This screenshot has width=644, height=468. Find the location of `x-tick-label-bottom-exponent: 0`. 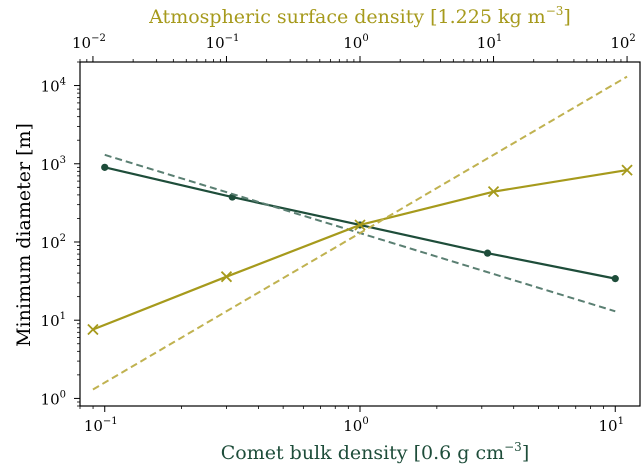

x-tick-label-bottom-exponent: 0 is located at coordinates (365, 421).